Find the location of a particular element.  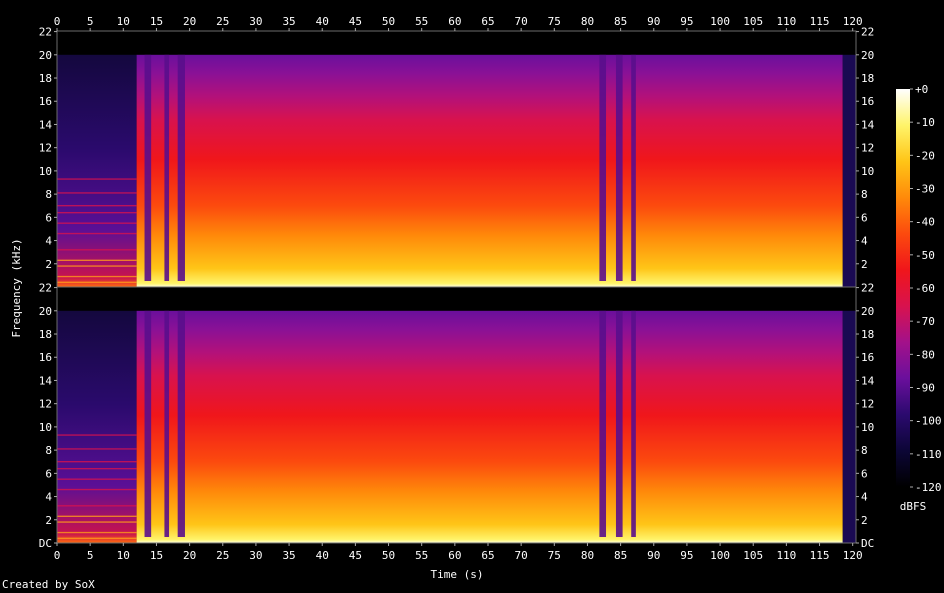

y-tick-label-left: 16 is located at coordinates (45, 101).